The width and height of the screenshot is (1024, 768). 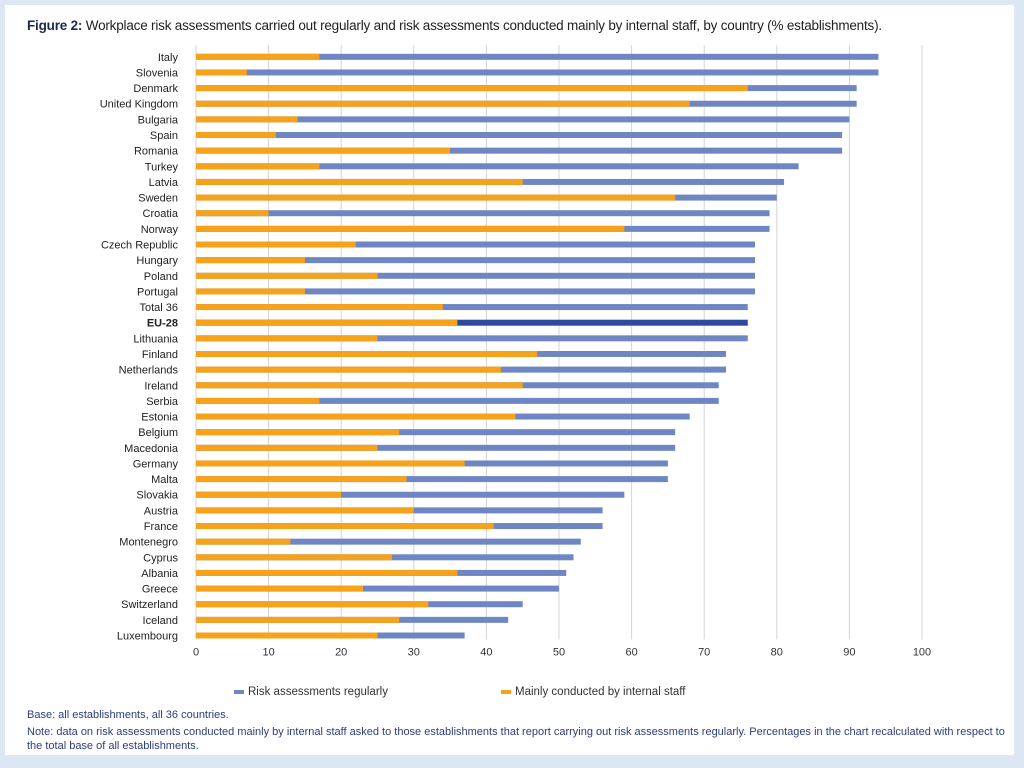 I want to click on category-label: Total 36, so click(x=158, y=308).